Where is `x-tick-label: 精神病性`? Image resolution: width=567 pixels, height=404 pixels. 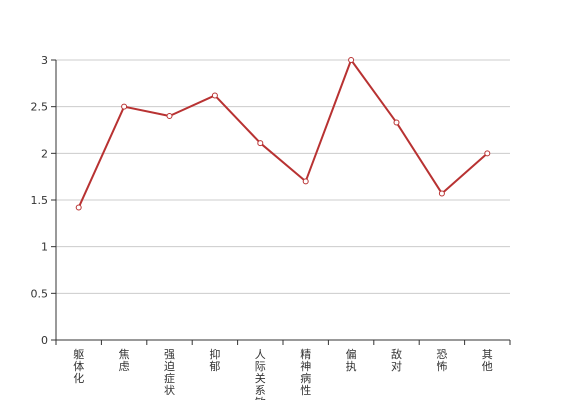
x-tick-label: 精神病性 is located at coordinates (305, 372).